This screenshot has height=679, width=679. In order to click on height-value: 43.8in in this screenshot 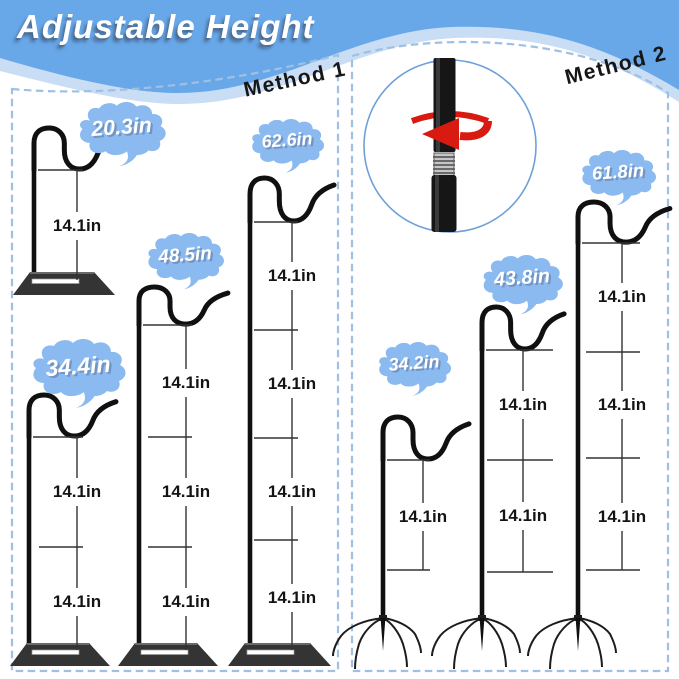, I will do `click(522, 277)`.